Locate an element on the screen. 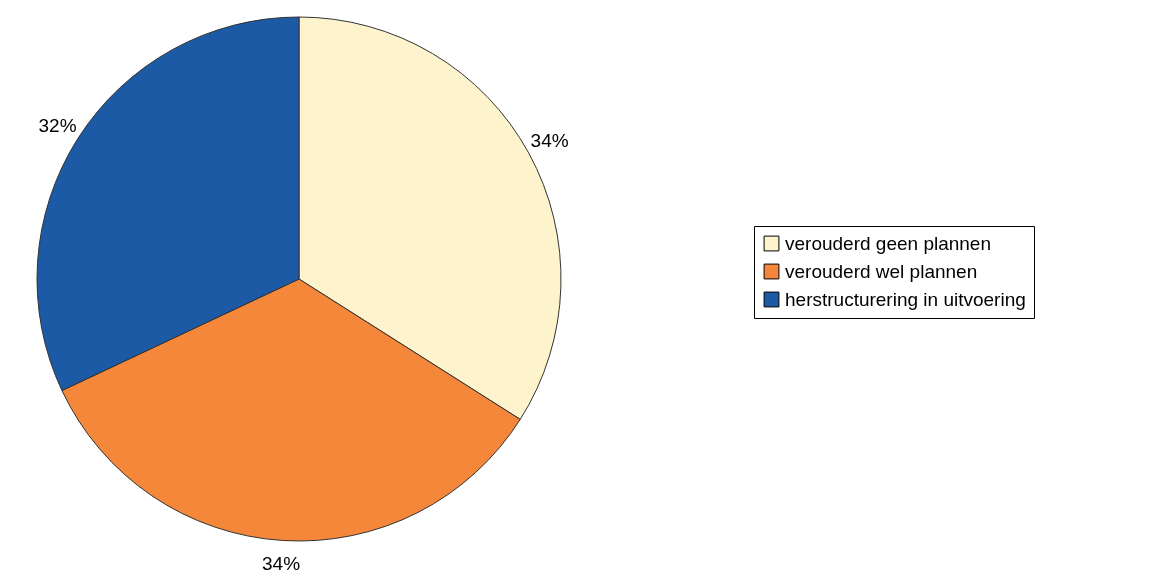  legend-label: verouderd wel plannen is located at coordinates (881, 271).